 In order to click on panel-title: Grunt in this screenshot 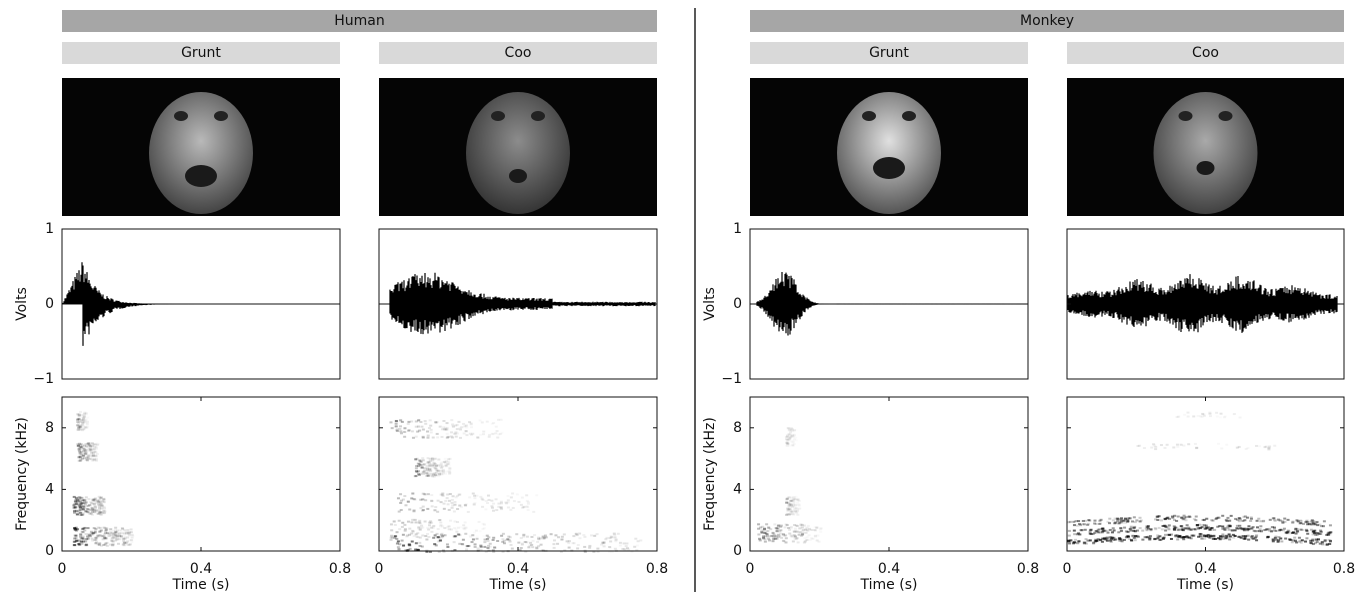, I will do `click(889, 53)`.